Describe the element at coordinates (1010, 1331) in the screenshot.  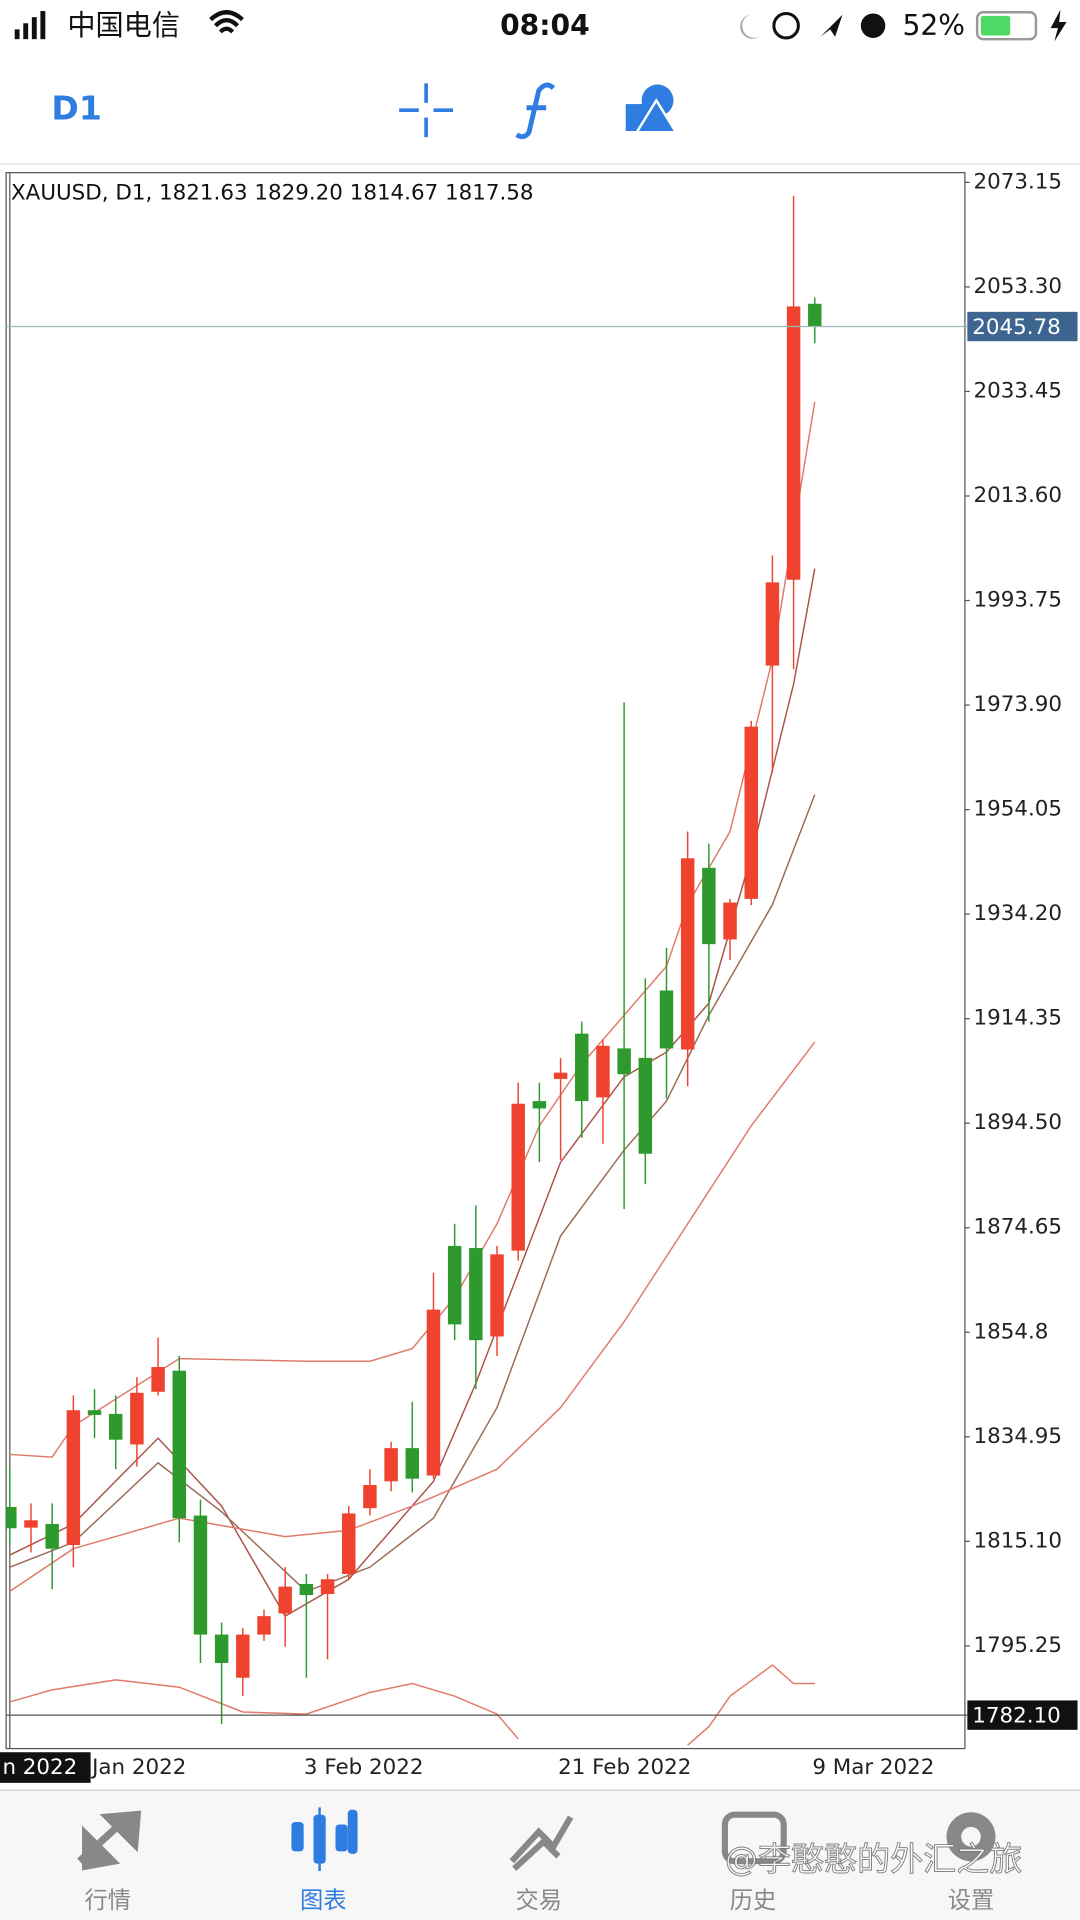
I see `y-tick-label: 1854.8` at that location.